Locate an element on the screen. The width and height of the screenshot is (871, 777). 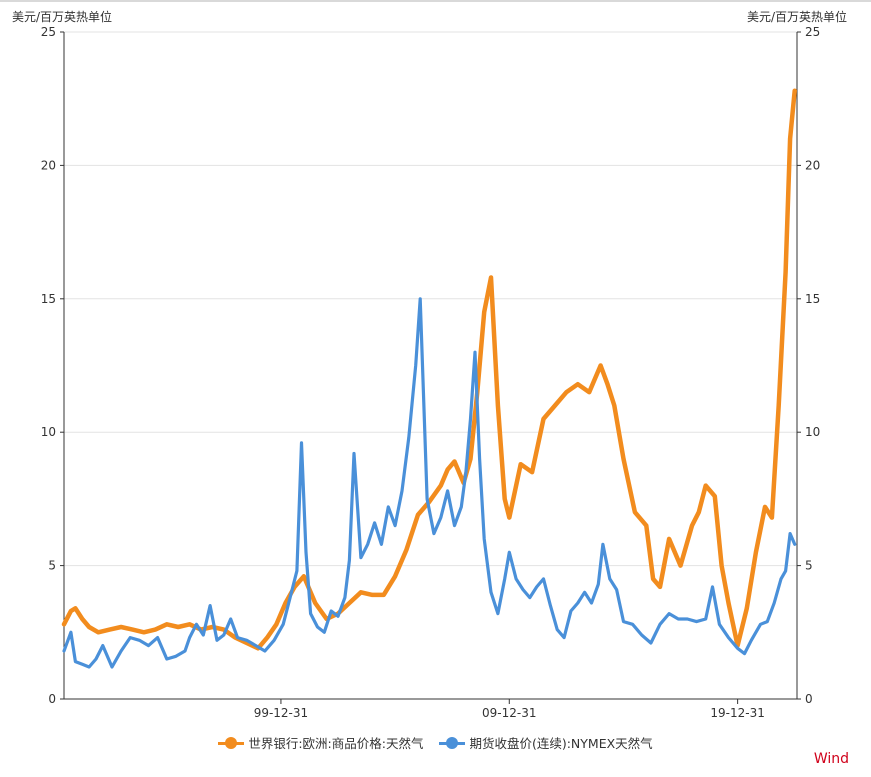
top-border is located at coordinates (435, 1).